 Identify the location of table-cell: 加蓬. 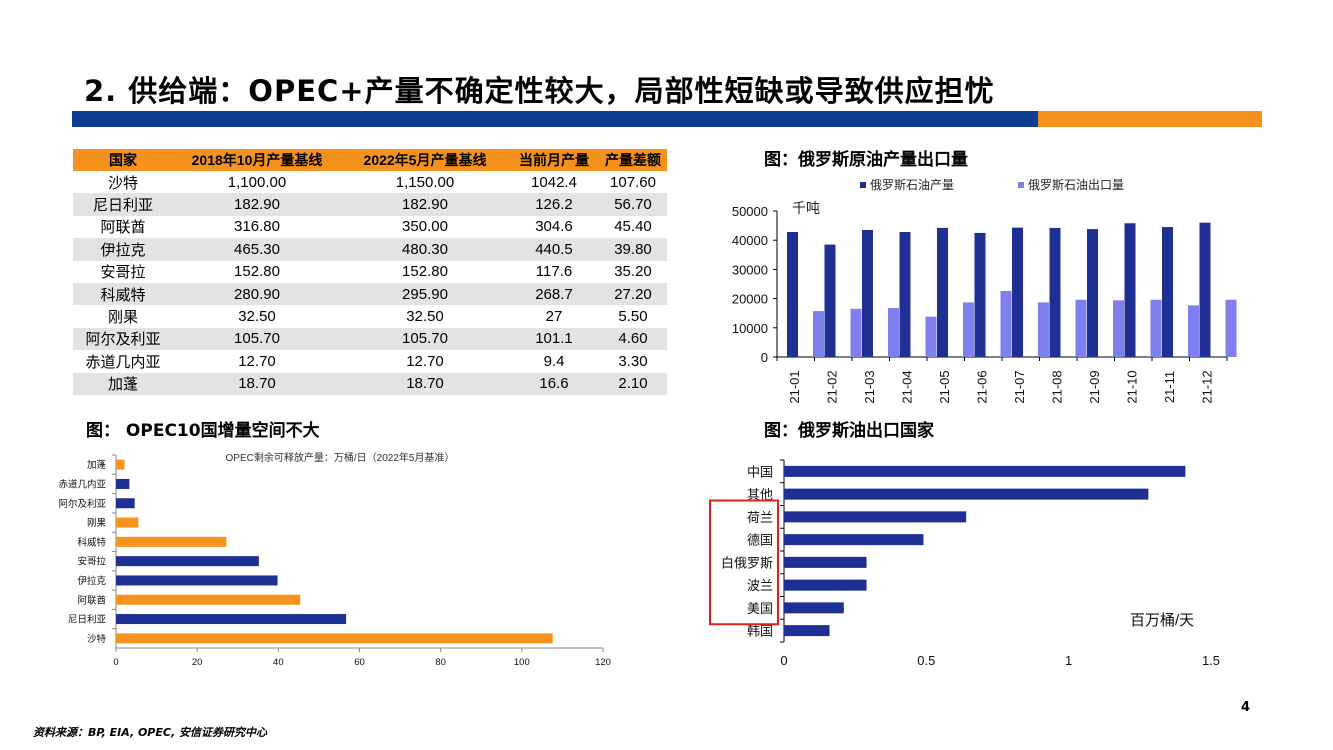
(123, 383).